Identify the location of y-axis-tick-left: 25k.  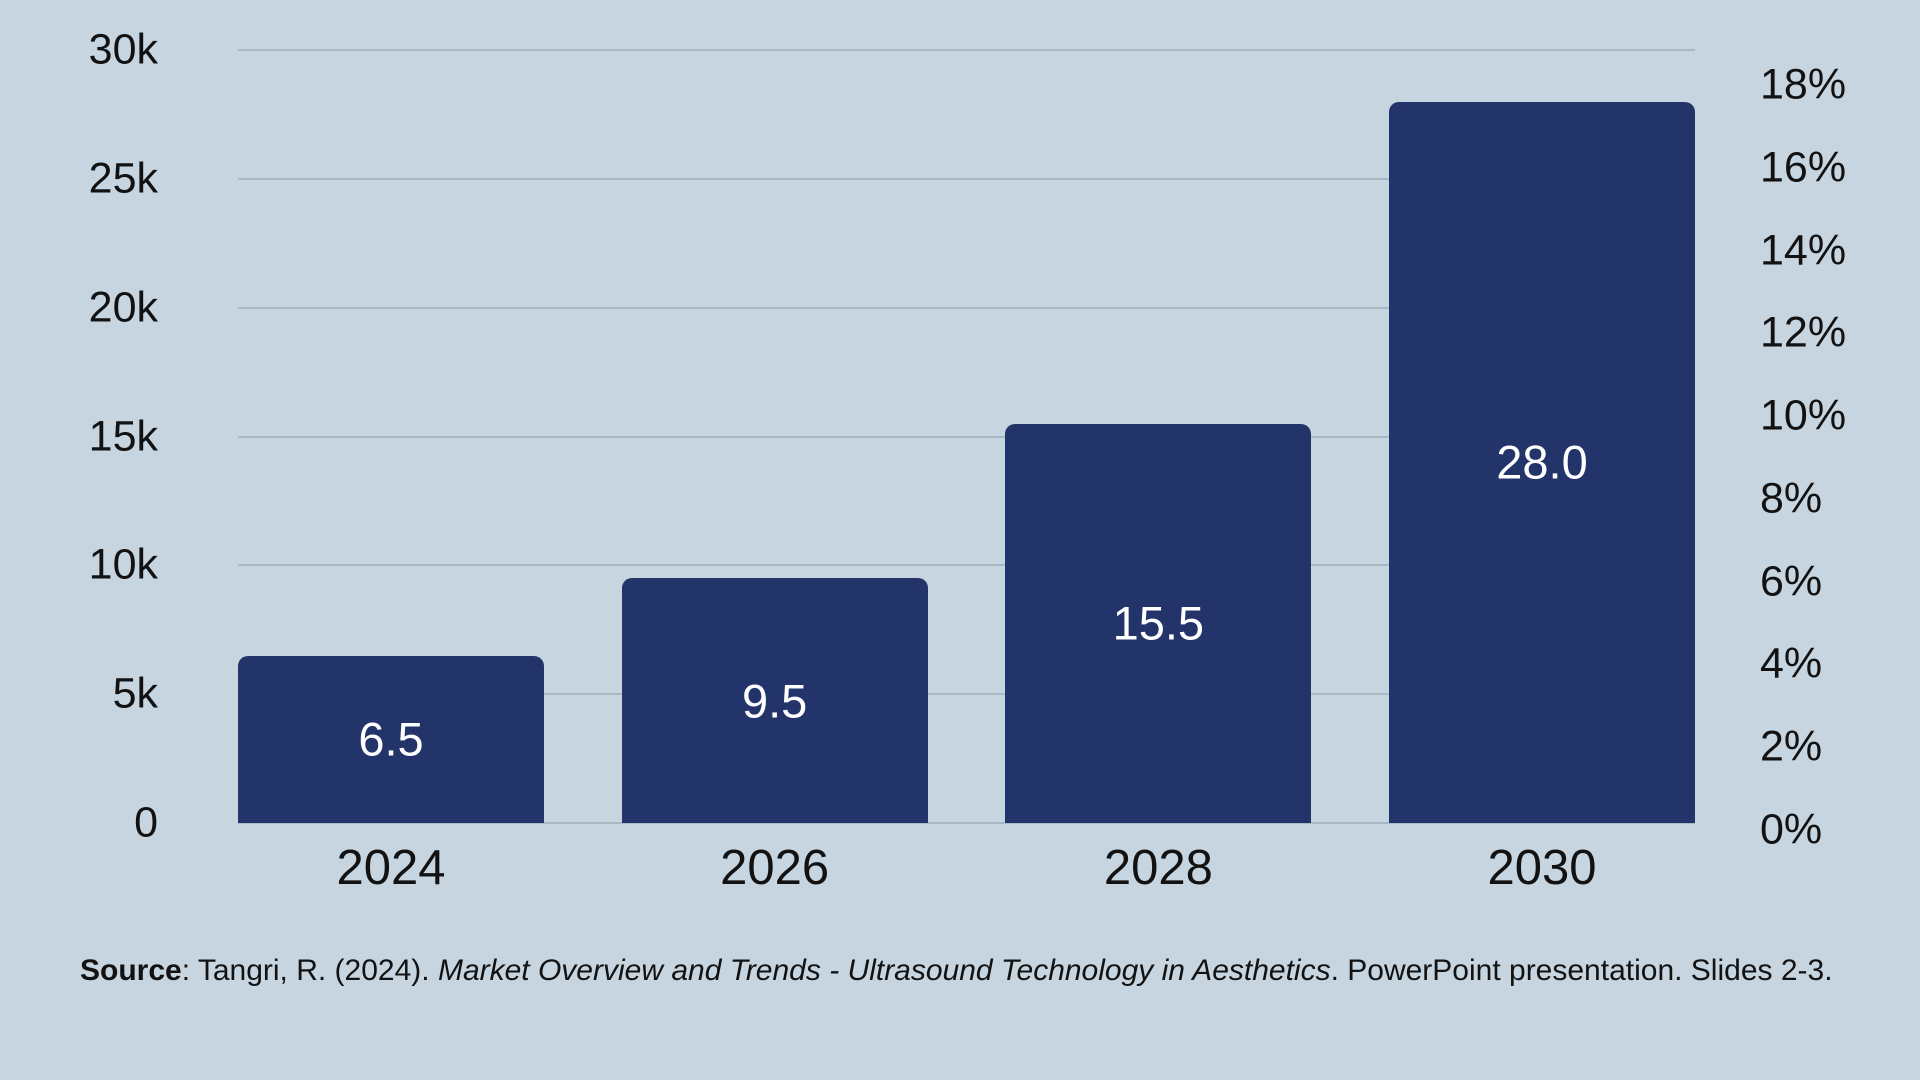
(123, 178).